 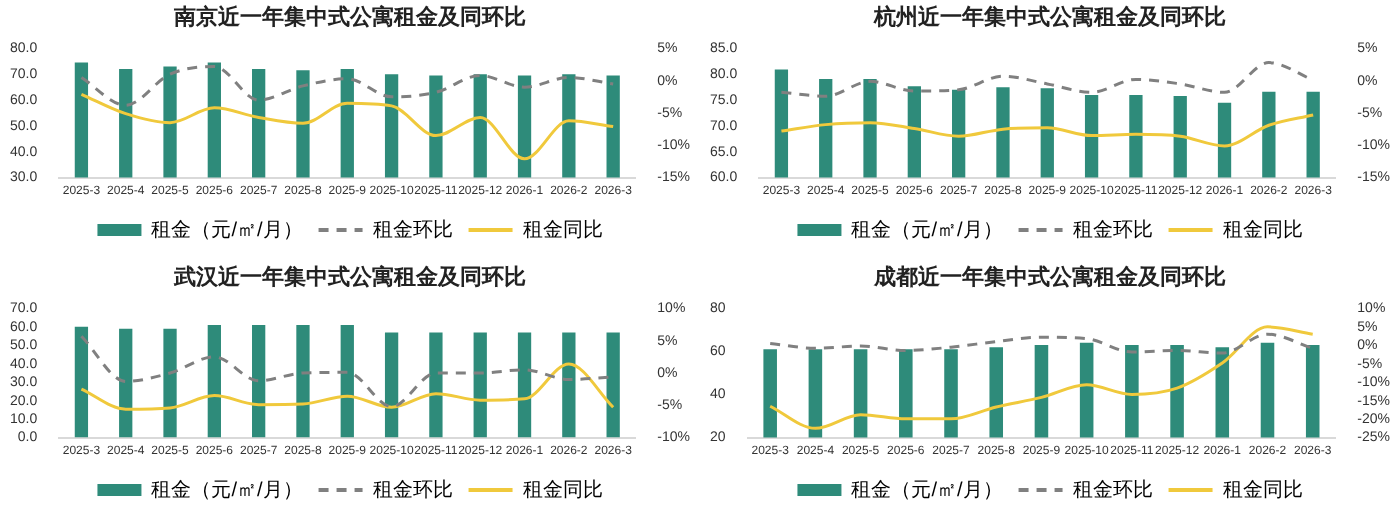 What do you see at coordinates (1050, 278) in the screenshot?
I see `chart-title: 成都近一年集中式公寓租金及同环比` at bounding box center [1050, 278].